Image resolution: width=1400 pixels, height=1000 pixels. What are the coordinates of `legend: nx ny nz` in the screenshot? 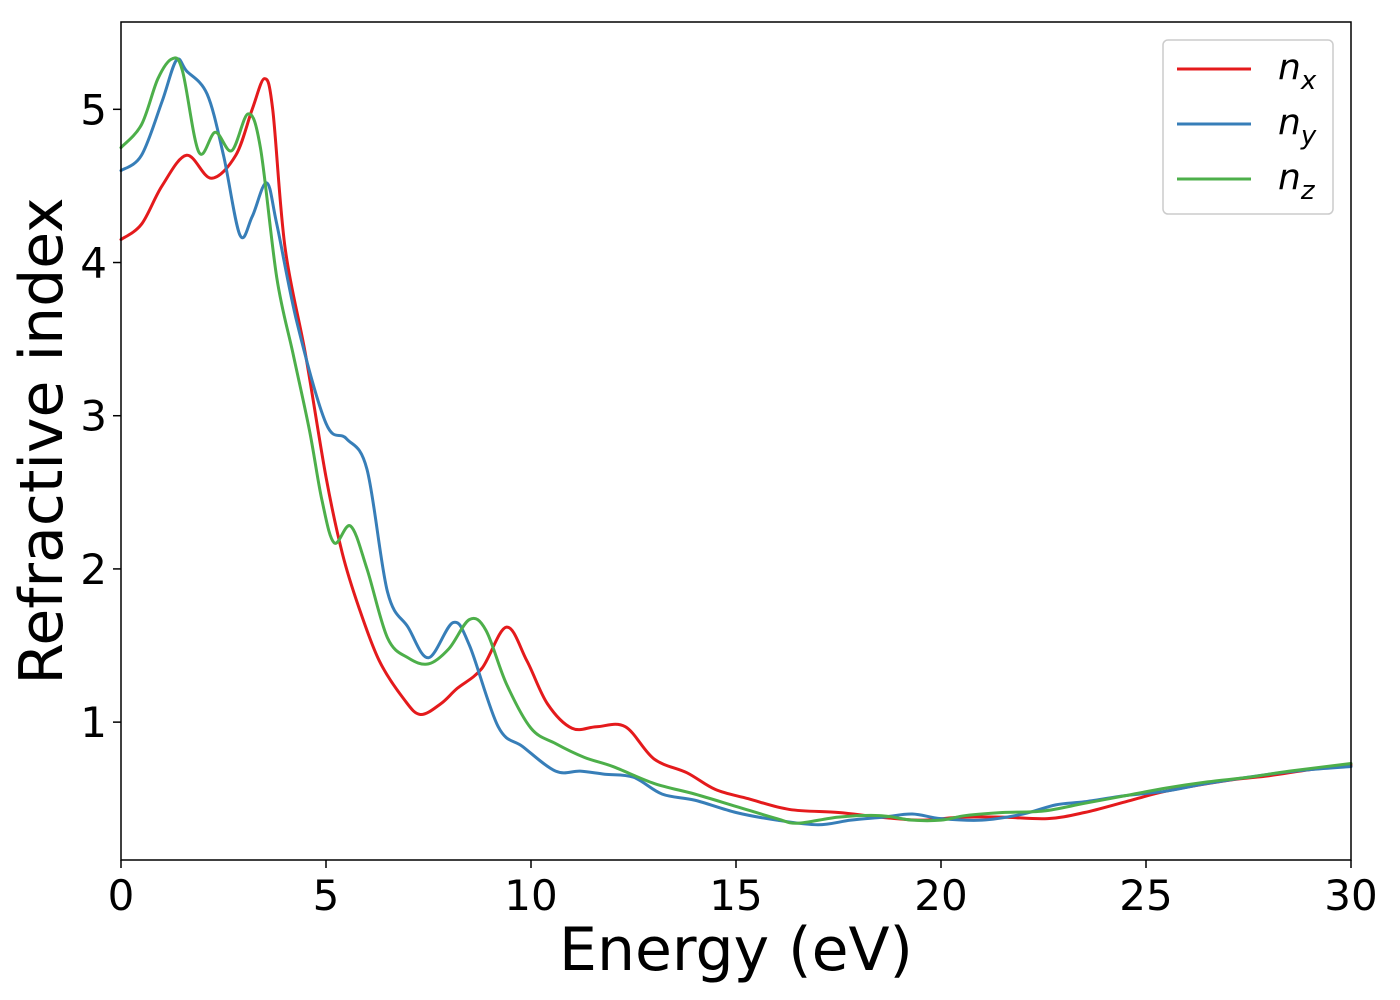 It's located at (1248, 127).